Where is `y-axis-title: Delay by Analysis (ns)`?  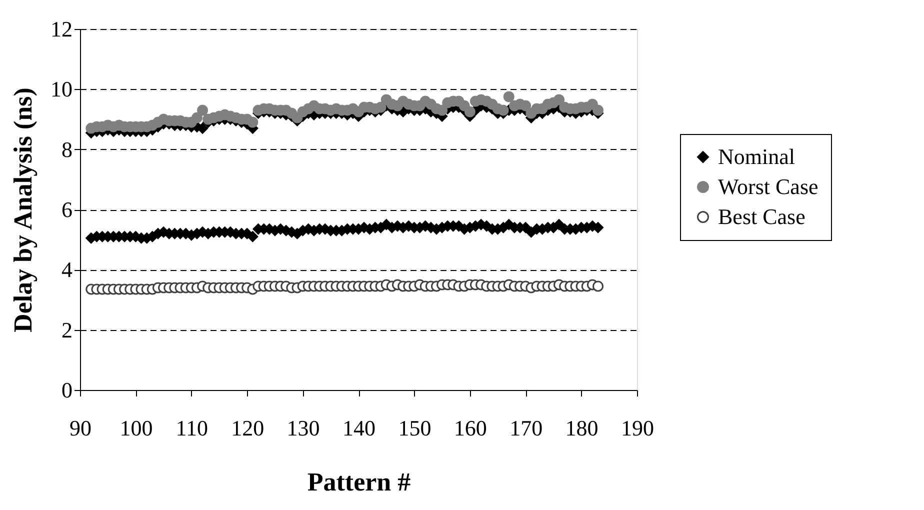 y-axis-title: Delay by Analysis (ns) is located at coordinates (23, 210).